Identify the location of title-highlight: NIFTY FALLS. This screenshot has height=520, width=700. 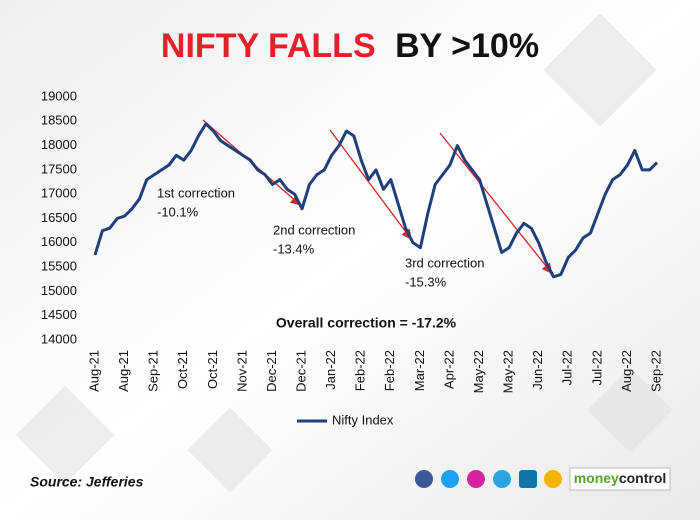
(268, 46).